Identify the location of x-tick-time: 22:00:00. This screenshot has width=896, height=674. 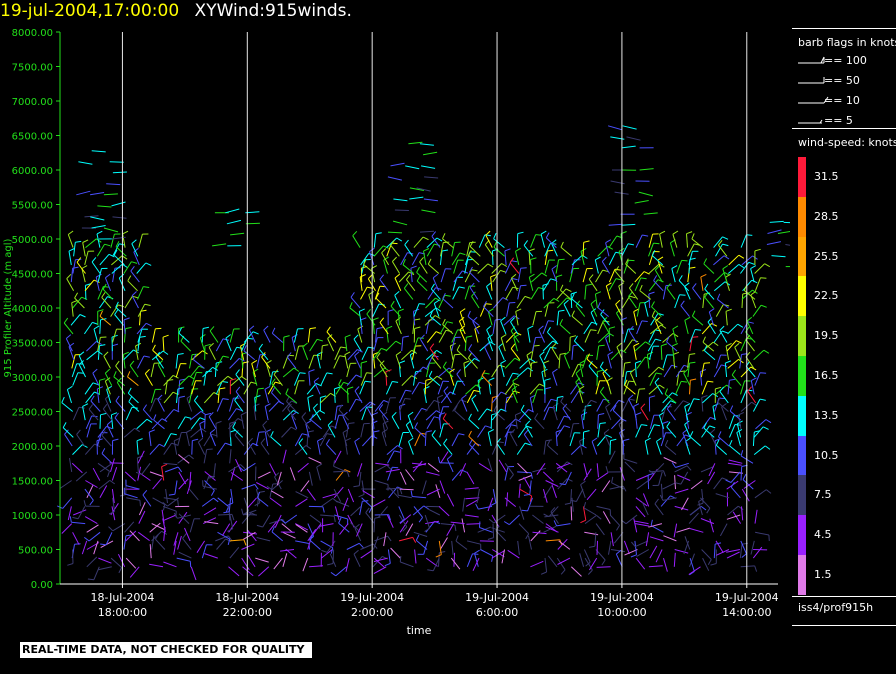
(247, 612).